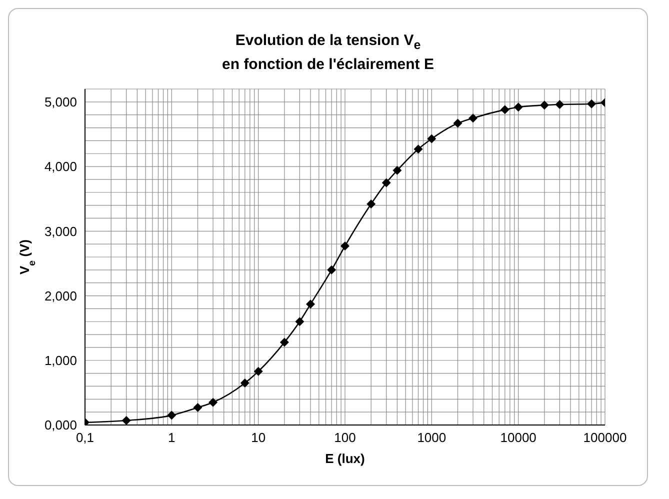 The width and height of the screenshot is (669, 499). I want to click on x-tick-label: 100, so click(345, 438).